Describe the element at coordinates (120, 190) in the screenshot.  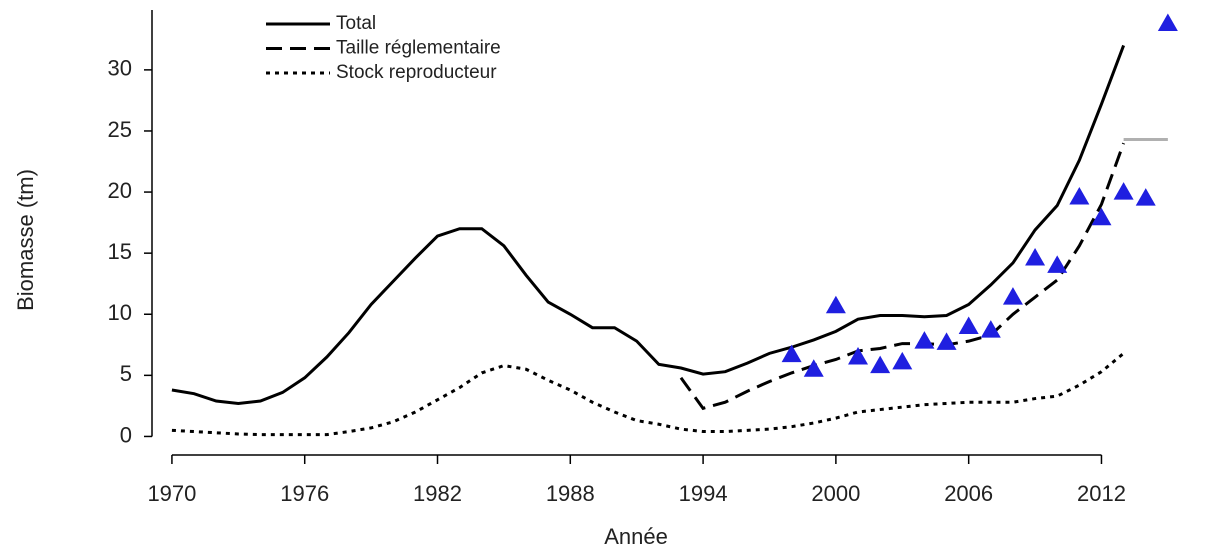
I see `y-tick-label: 20` at that location.